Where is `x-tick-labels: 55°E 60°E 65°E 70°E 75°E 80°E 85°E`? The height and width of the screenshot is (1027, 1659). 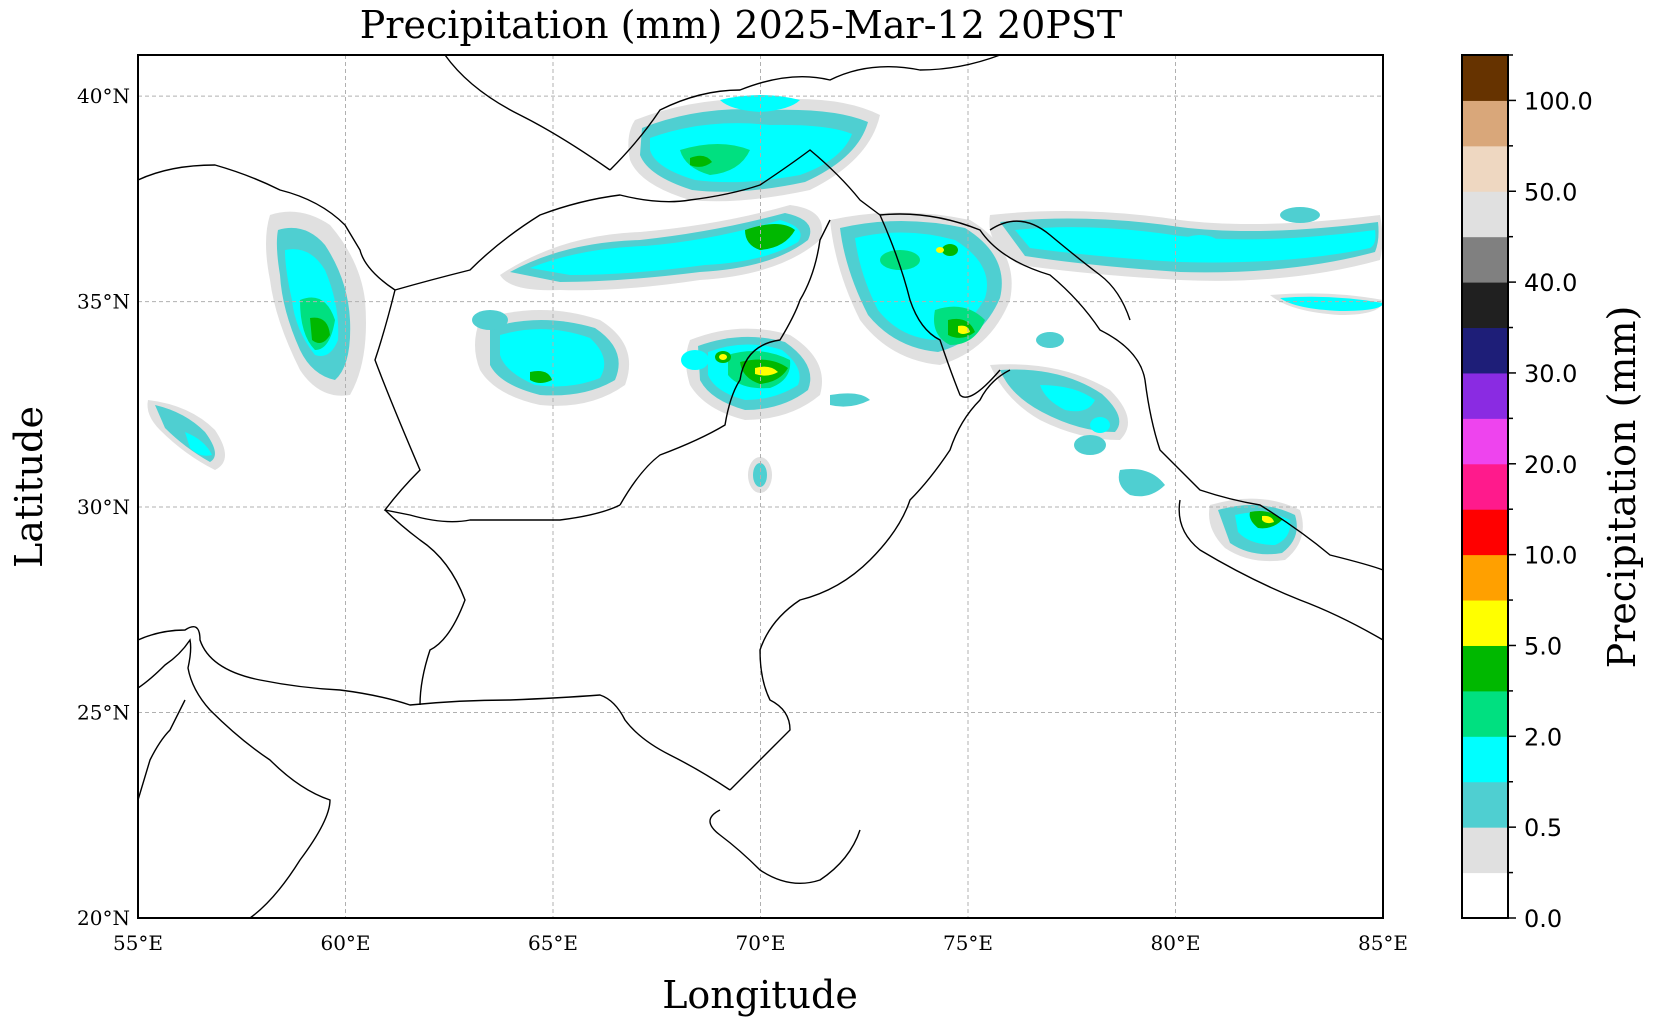
x-tick-labels: 55°E 60°E 65°E 70°E 75°E 80°E 85°E is located at coordinates (760, 943).